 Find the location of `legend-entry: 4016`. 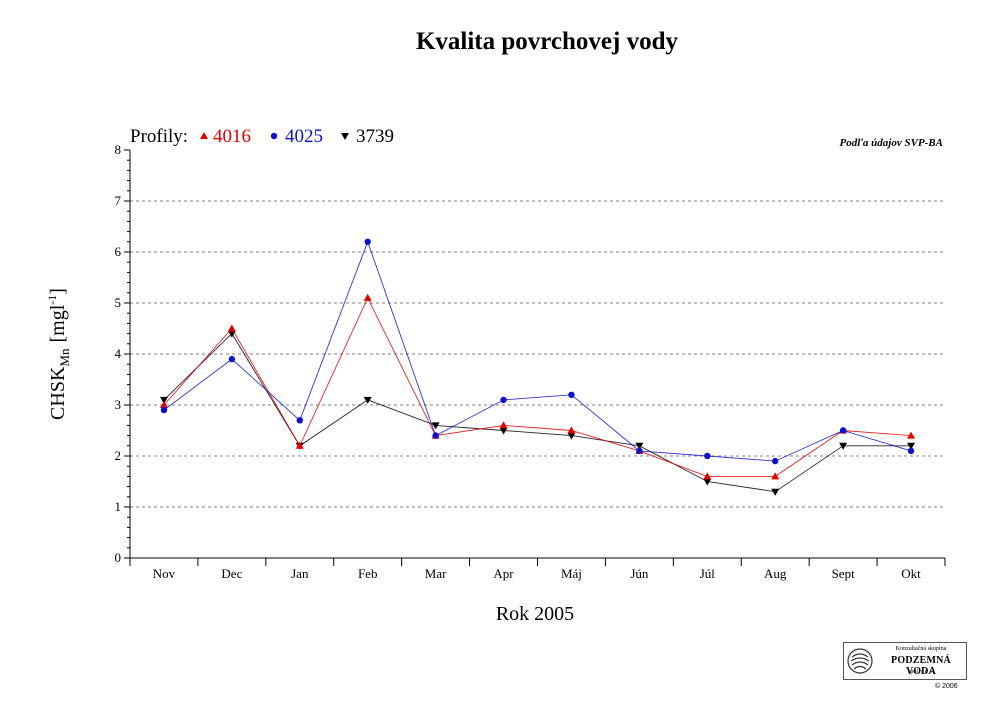

legend-entry: 4016 is located at coordinates (232, 136).